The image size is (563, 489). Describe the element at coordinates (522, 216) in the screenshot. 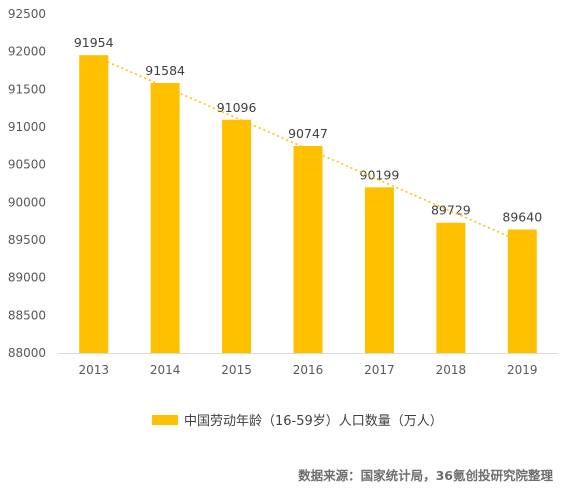

I see `data-label-2019: 89640` at that location.